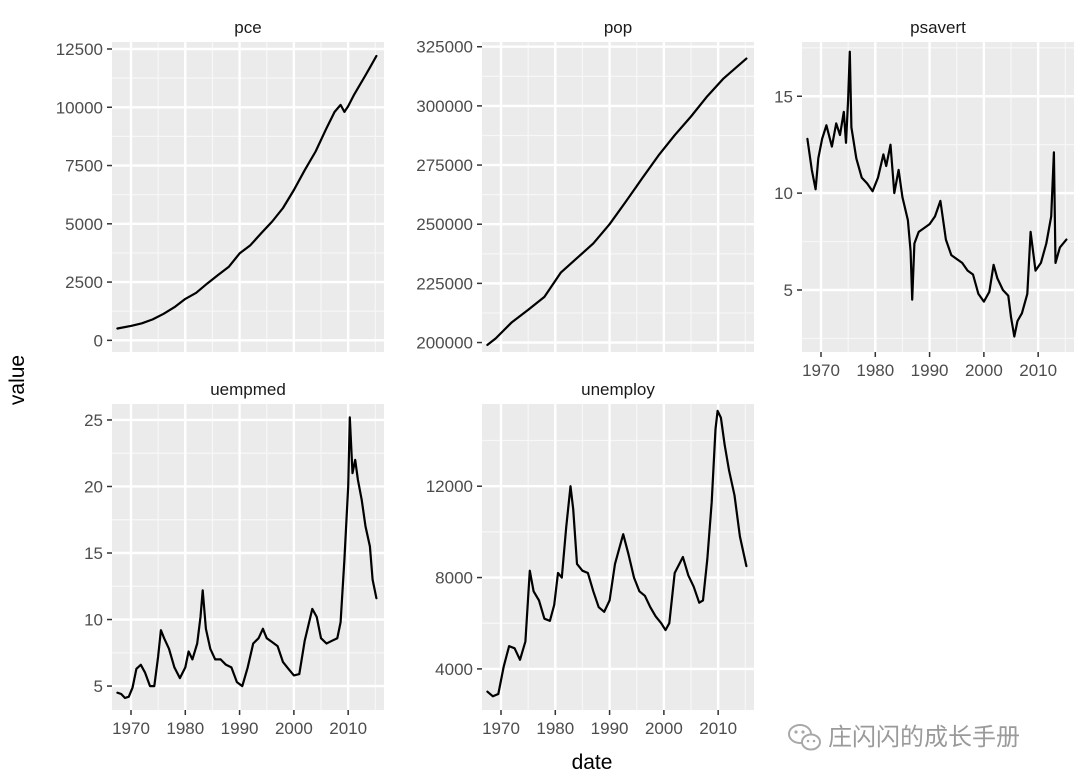  Describe the element at coordinates (247, 558) in the screenshot. I see `series-line-uempmed` at that location.